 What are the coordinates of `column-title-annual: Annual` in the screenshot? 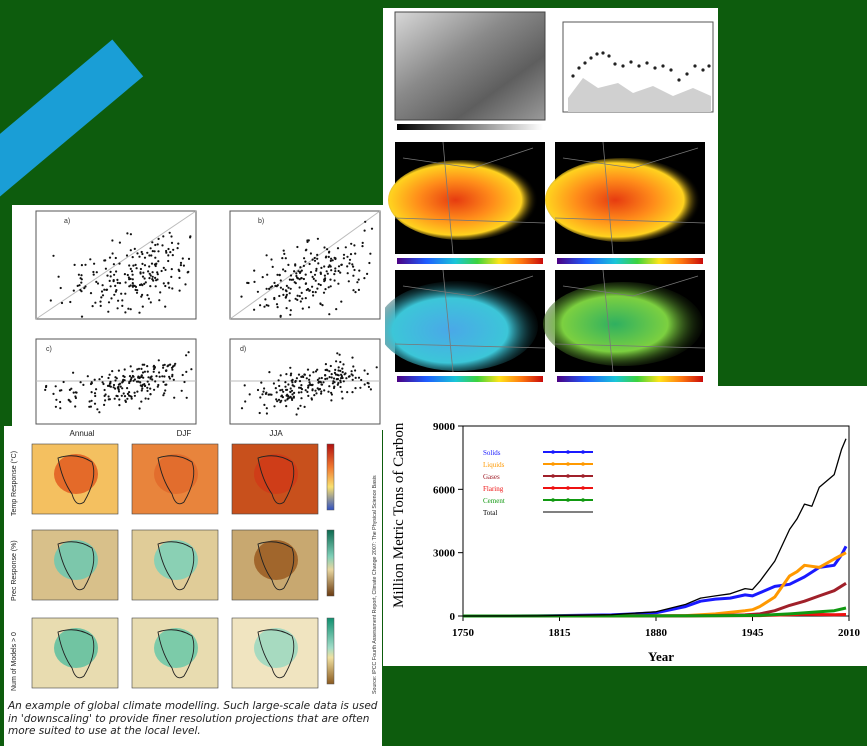 It's located at (82, 433).